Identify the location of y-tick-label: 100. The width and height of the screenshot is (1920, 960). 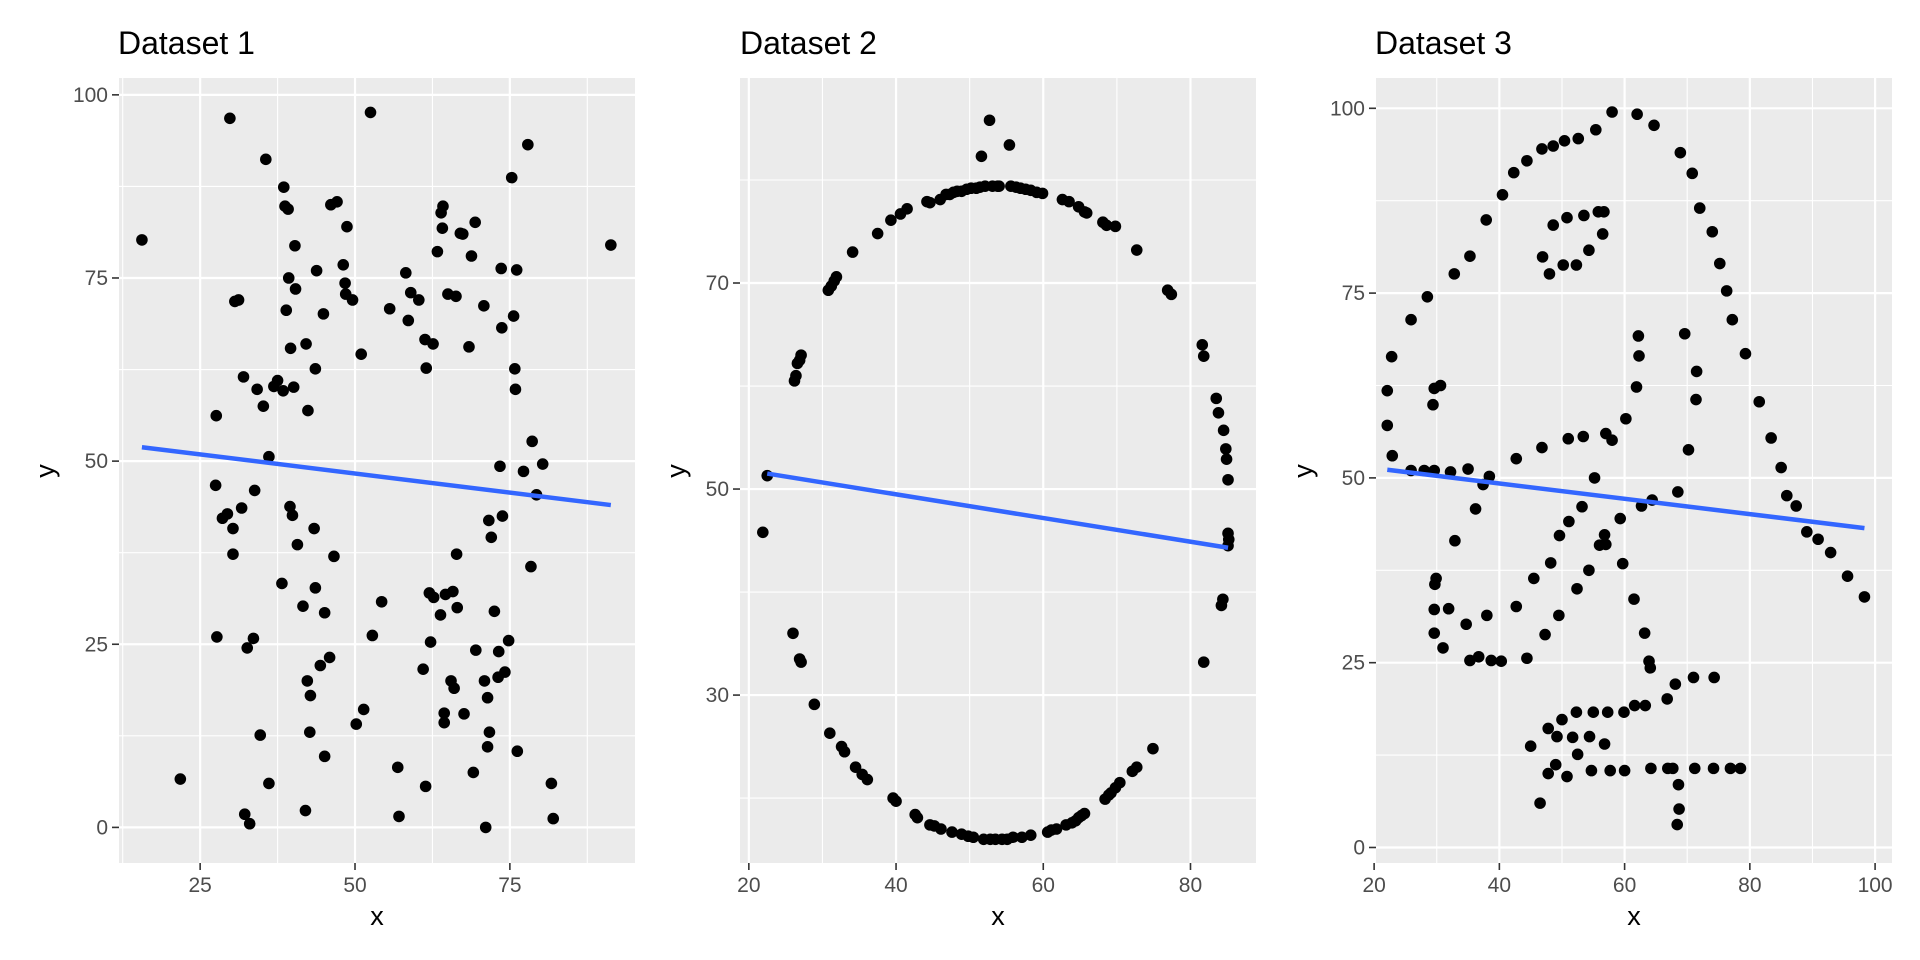
(1347, 108).